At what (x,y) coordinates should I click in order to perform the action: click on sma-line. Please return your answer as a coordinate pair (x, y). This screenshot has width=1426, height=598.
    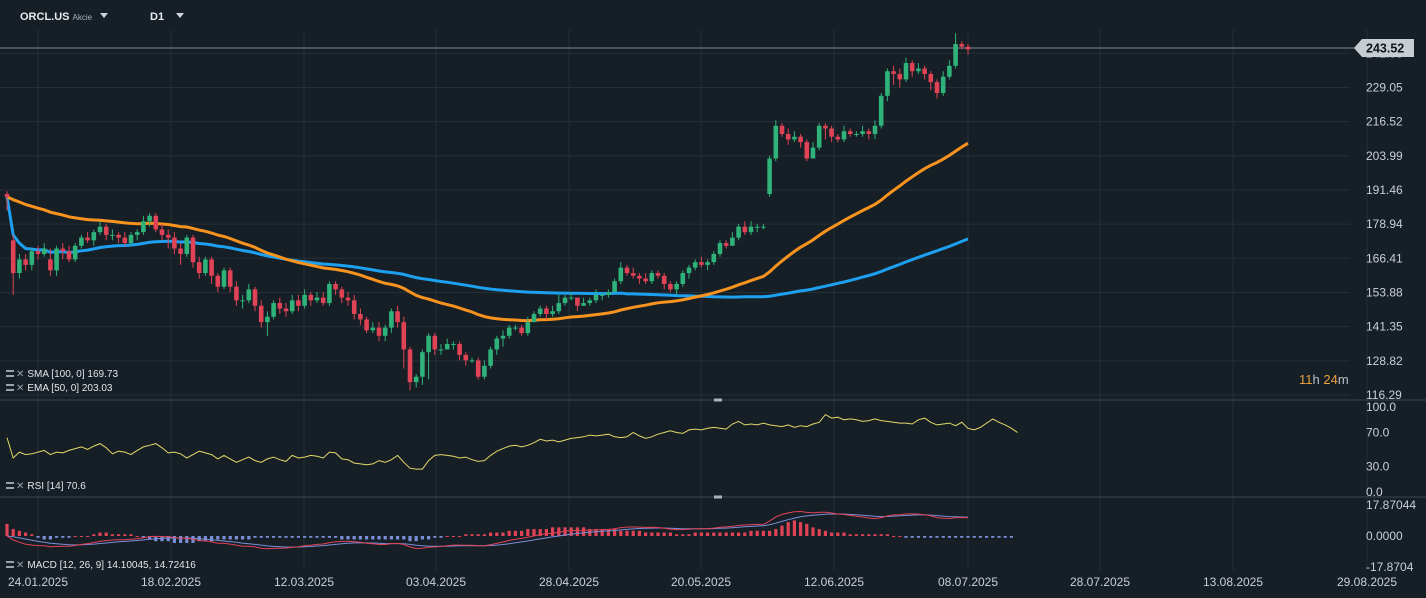
    Looking at the image, I should click on (487, 247).